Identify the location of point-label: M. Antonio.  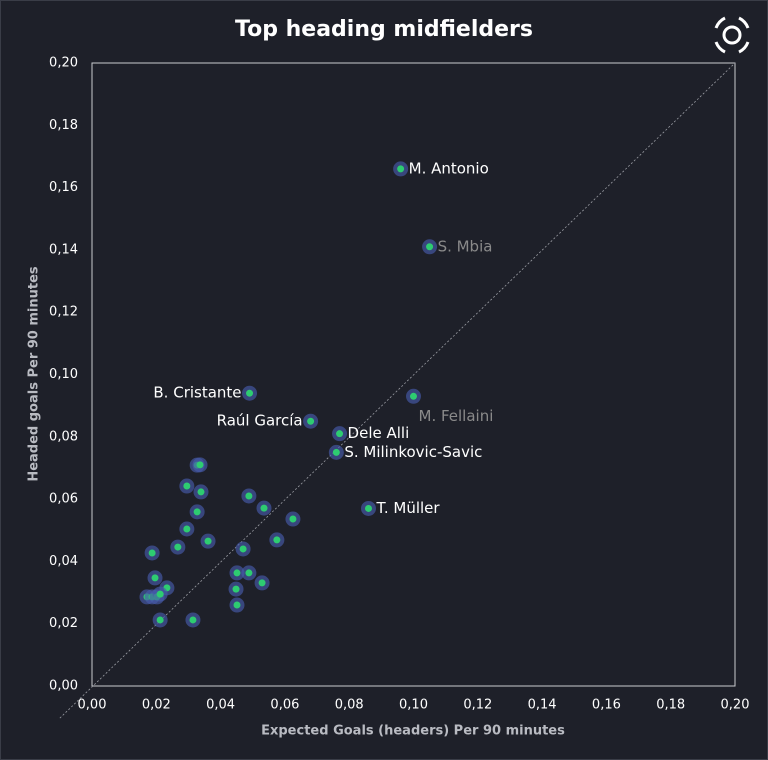
(449, 168).